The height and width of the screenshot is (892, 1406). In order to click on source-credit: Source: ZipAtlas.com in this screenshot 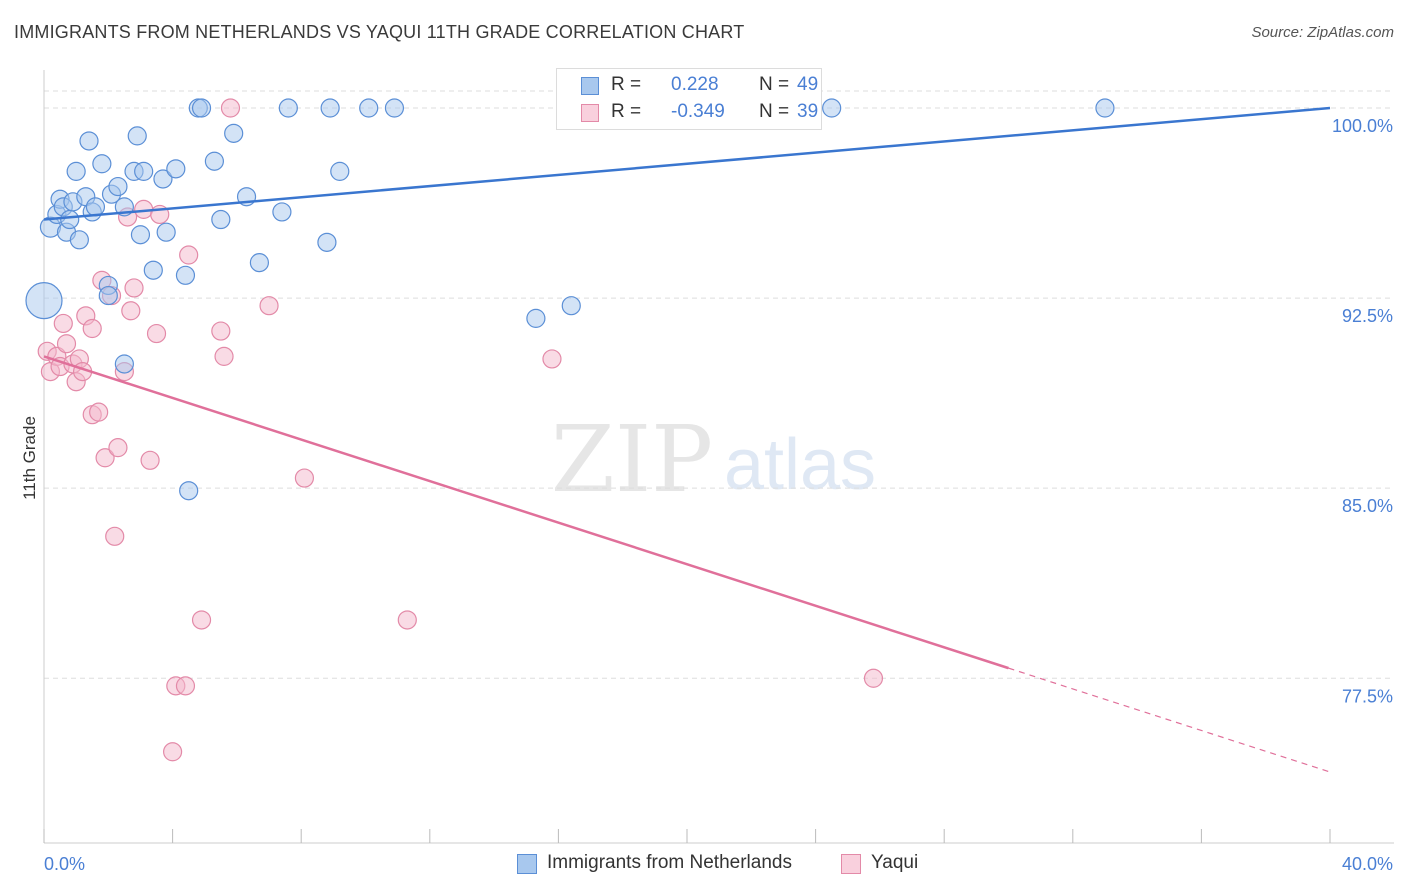, I will do `click(1322, 32)`.